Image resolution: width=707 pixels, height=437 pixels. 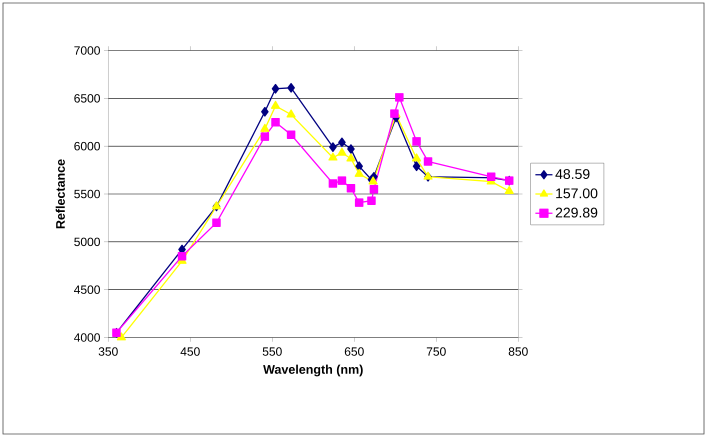 I want to click on y-tick-label: 4500, so click(x=87, y=289).